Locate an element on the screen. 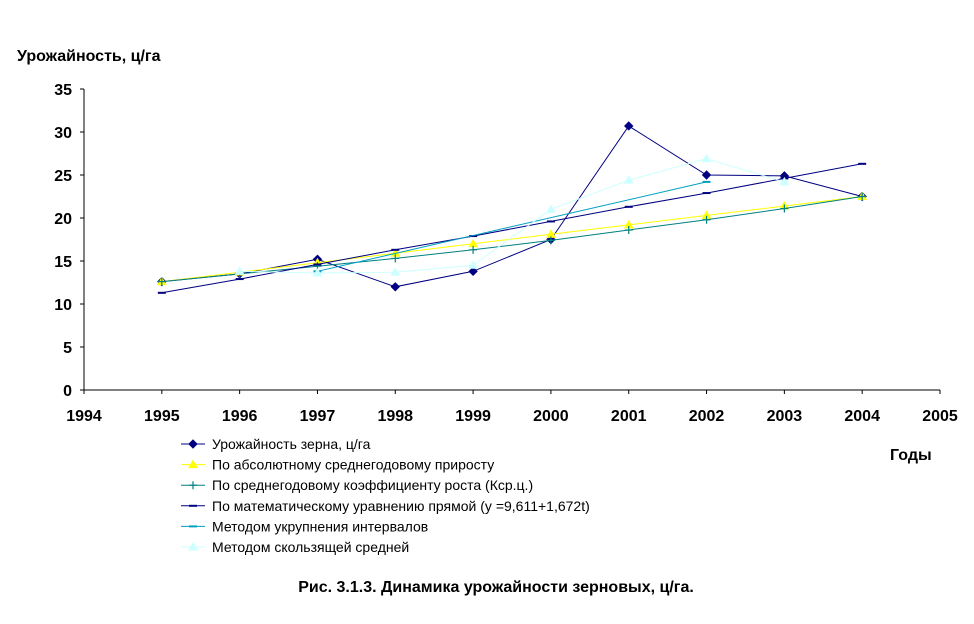 The height and width of the screenshot is (624, 974). y-tick-label: 0 is located at coordinates (67, 391).